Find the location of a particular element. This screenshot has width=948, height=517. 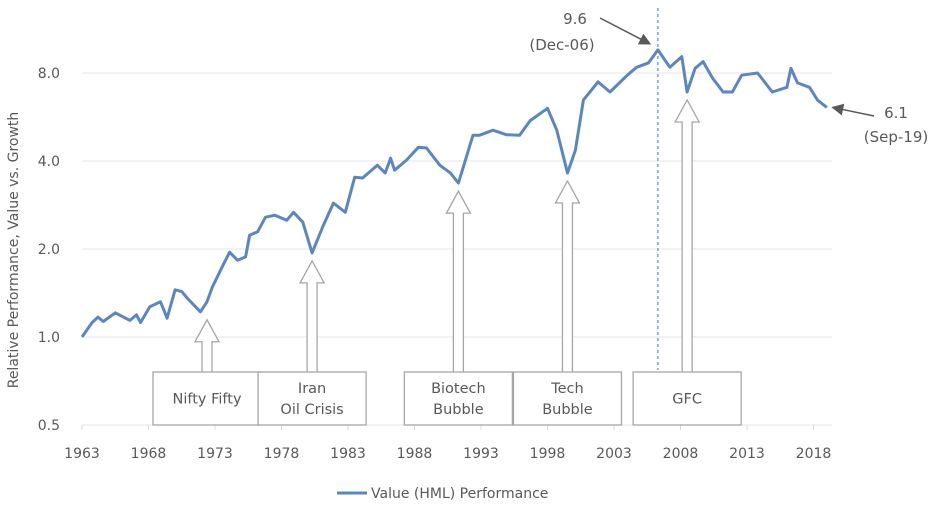

event-callout: Iran Oil Crisis is located at coordinates (312, 342).